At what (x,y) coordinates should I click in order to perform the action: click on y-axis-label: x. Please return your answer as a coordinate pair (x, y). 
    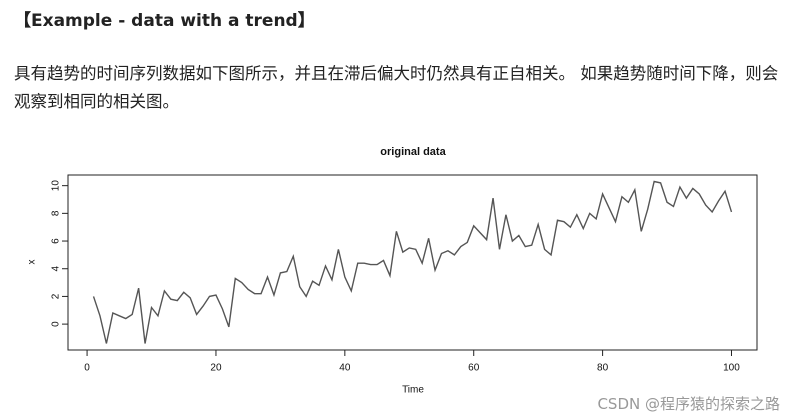
    Looking at the image, I should click on (32, 262).